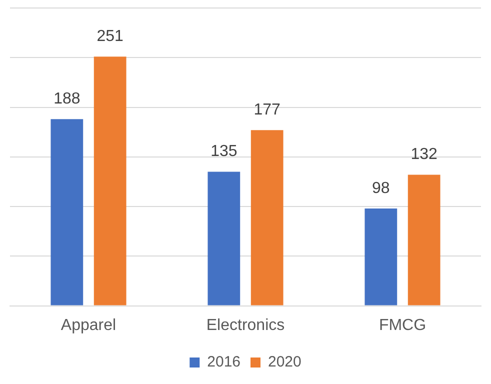 Image resolution: width=491 pixels, height=384 pixels. What do you see at coordinates (224, 151) in the screenshot?
I see `data-label: 135` at bounding box center [224, 151].